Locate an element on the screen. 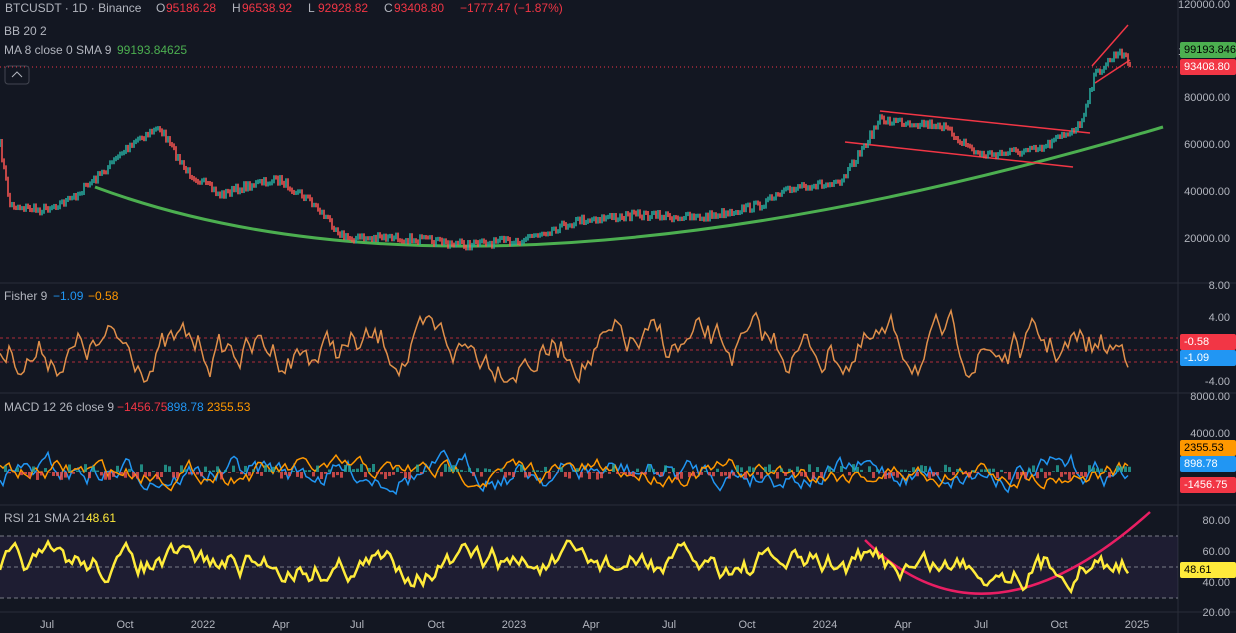 This screenshot has width=1236, height=633. ma-value: 99193.84625 is located at coordinates (152, 50).